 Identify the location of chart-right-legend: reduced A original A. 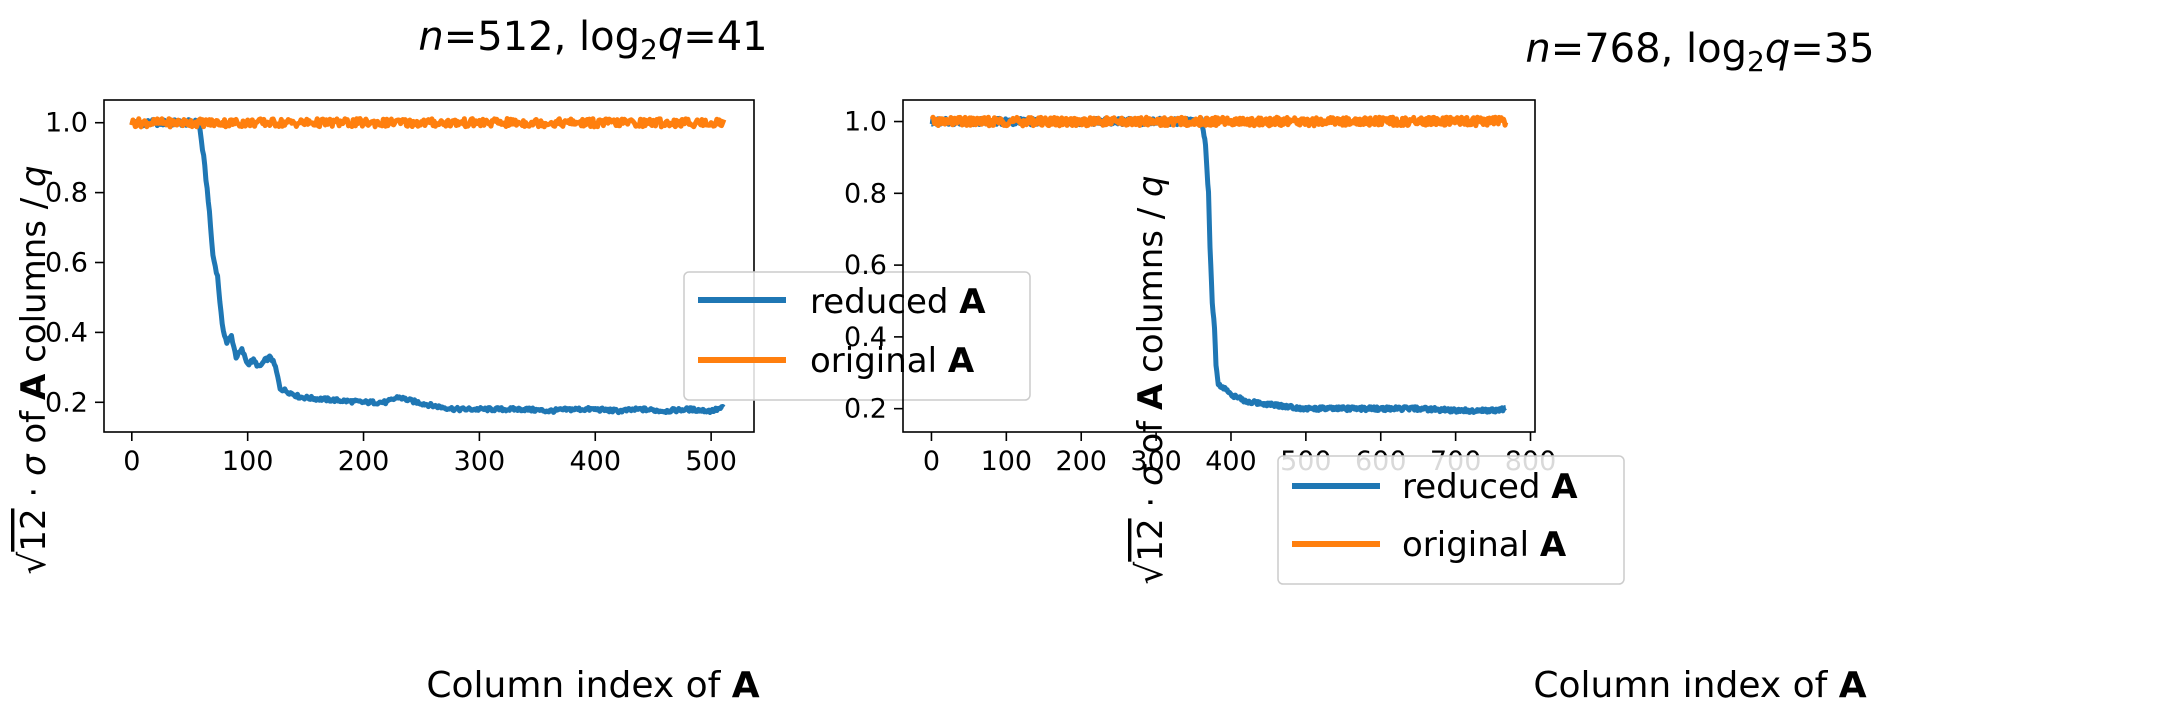
(1451, 520).